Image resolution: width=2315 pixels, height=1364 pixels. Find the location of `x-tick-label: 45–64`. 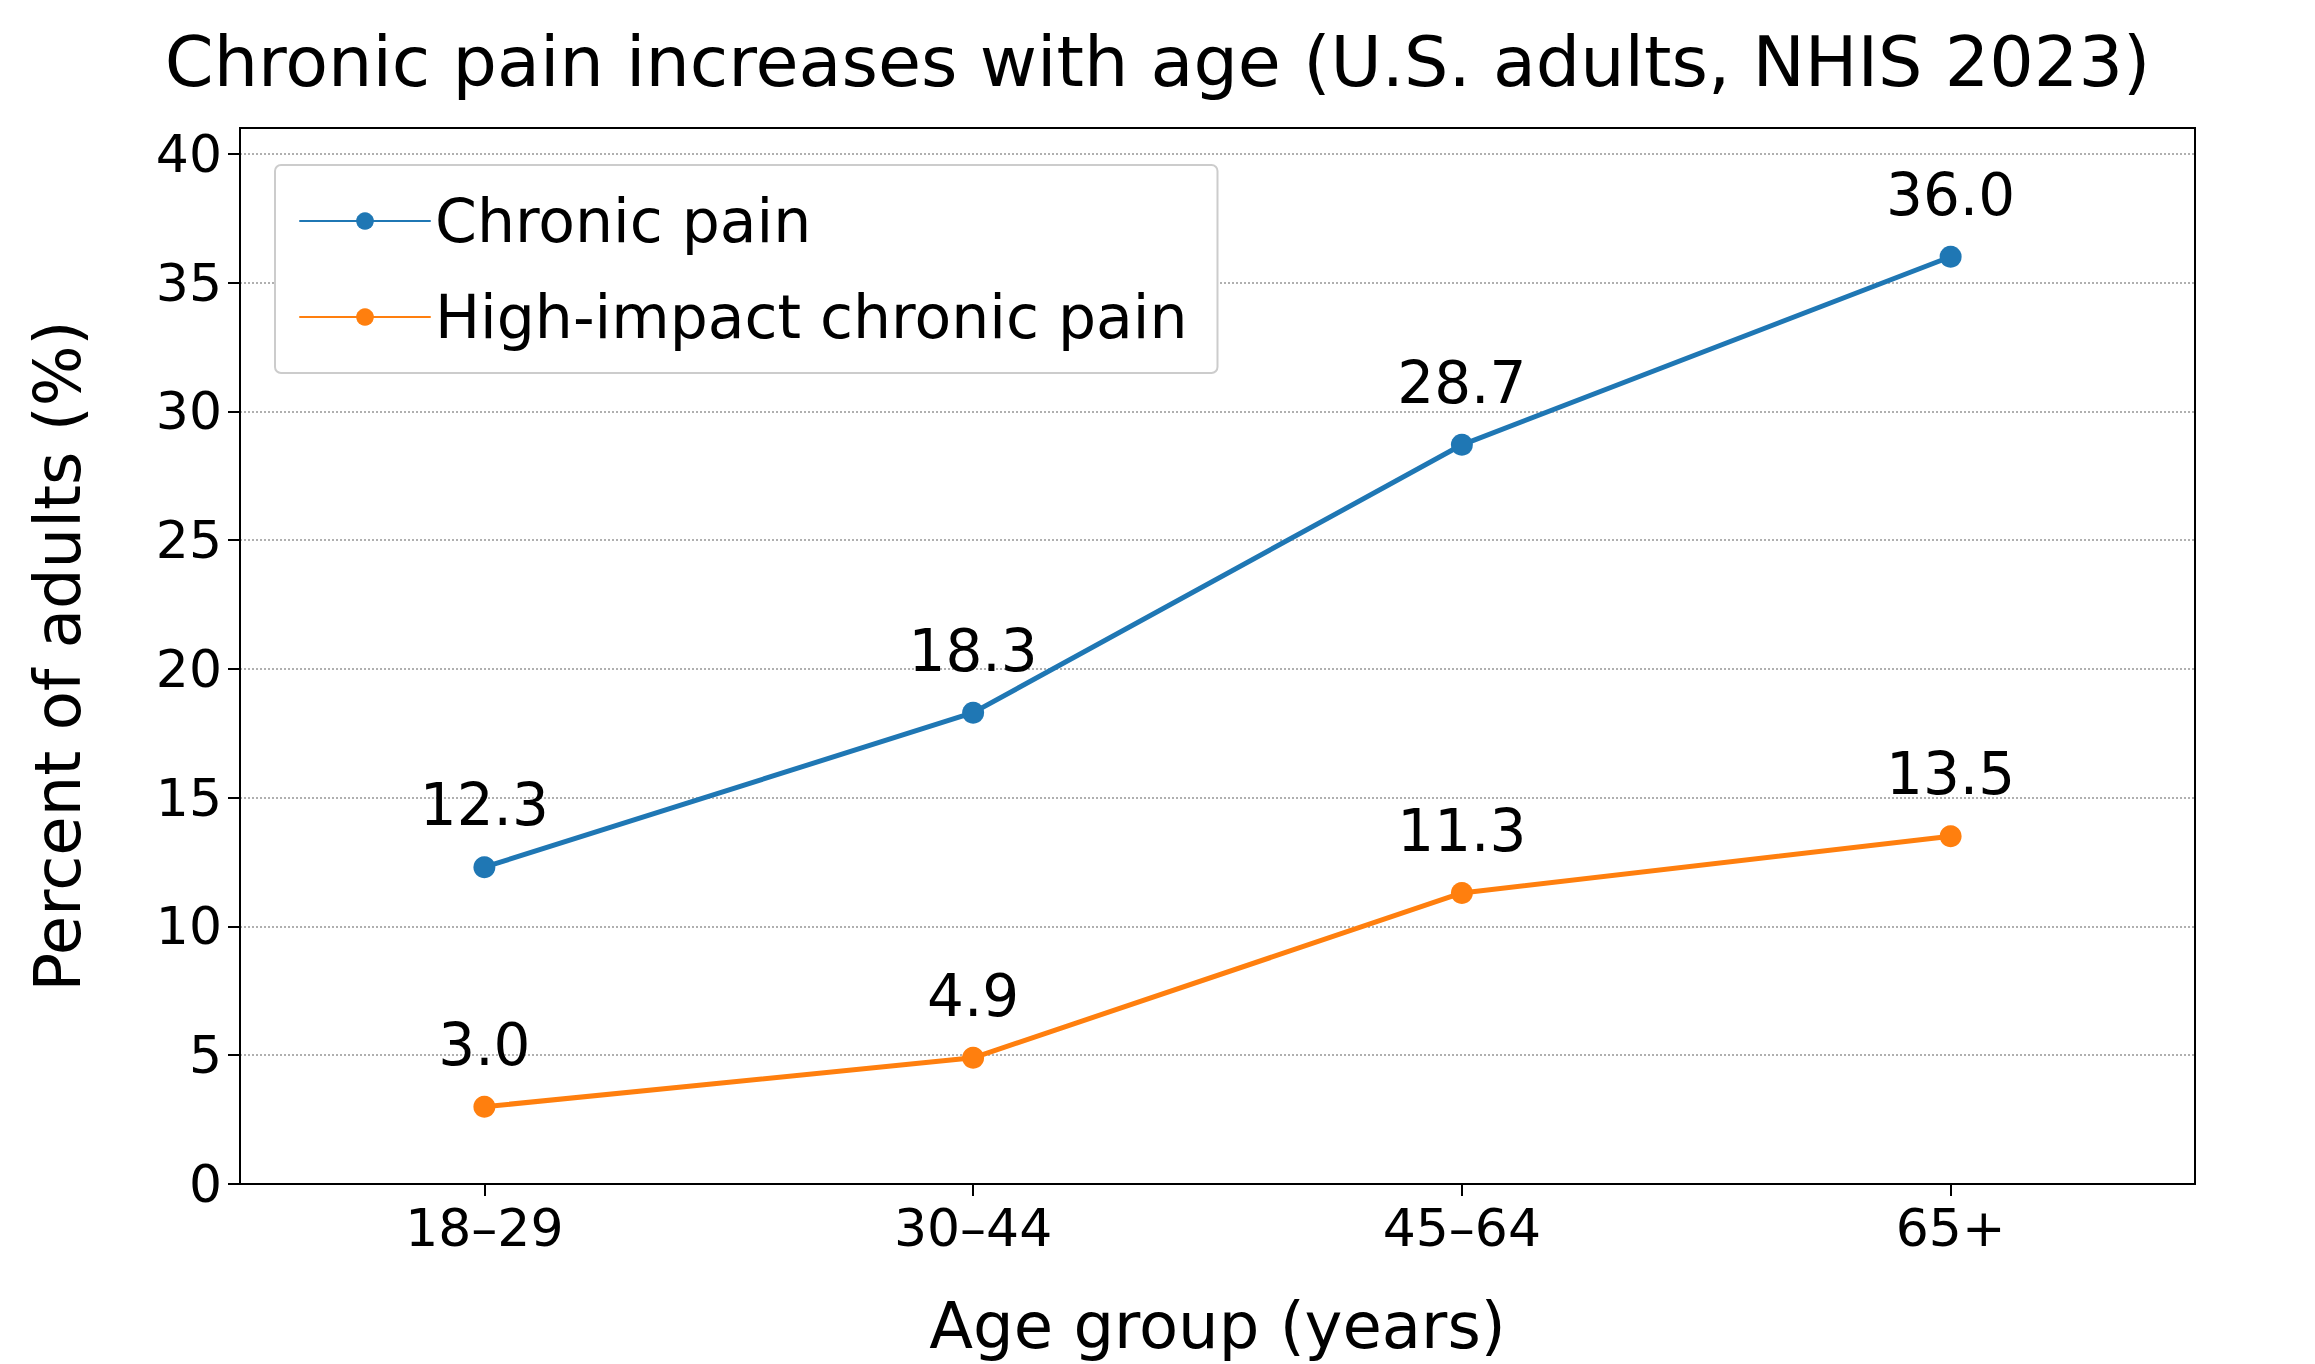

x-tick-label: 45–64 is located at coordinates (1462, 1228).